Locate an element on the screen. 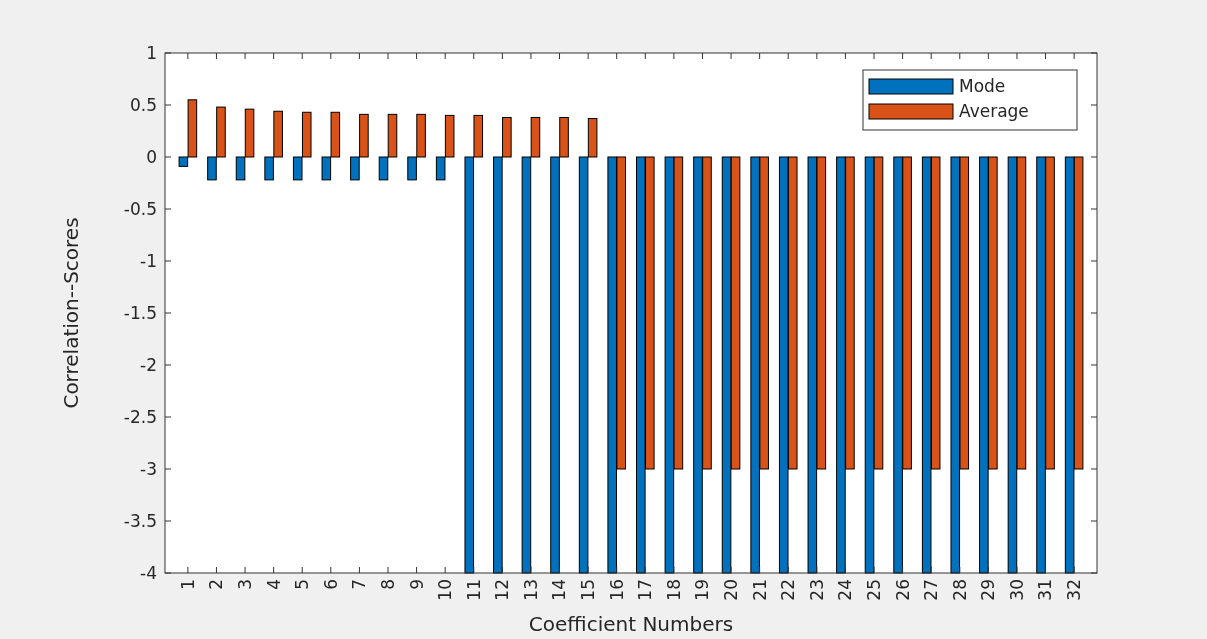  x-tick-label: 23 is located at coordinates (816, 590).